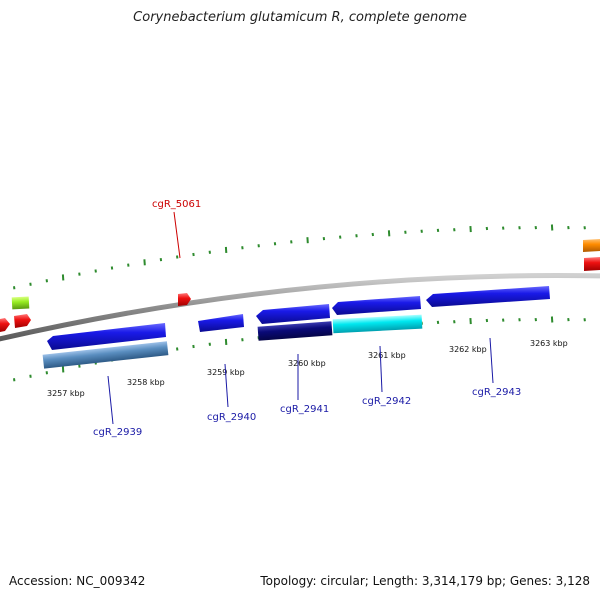 The width and height of the screenshot is (600, 600). What do you see at coordinates (5, 325) in the screenshot?
I see `gene-red-left-edge` at bounding box center [5, 325].